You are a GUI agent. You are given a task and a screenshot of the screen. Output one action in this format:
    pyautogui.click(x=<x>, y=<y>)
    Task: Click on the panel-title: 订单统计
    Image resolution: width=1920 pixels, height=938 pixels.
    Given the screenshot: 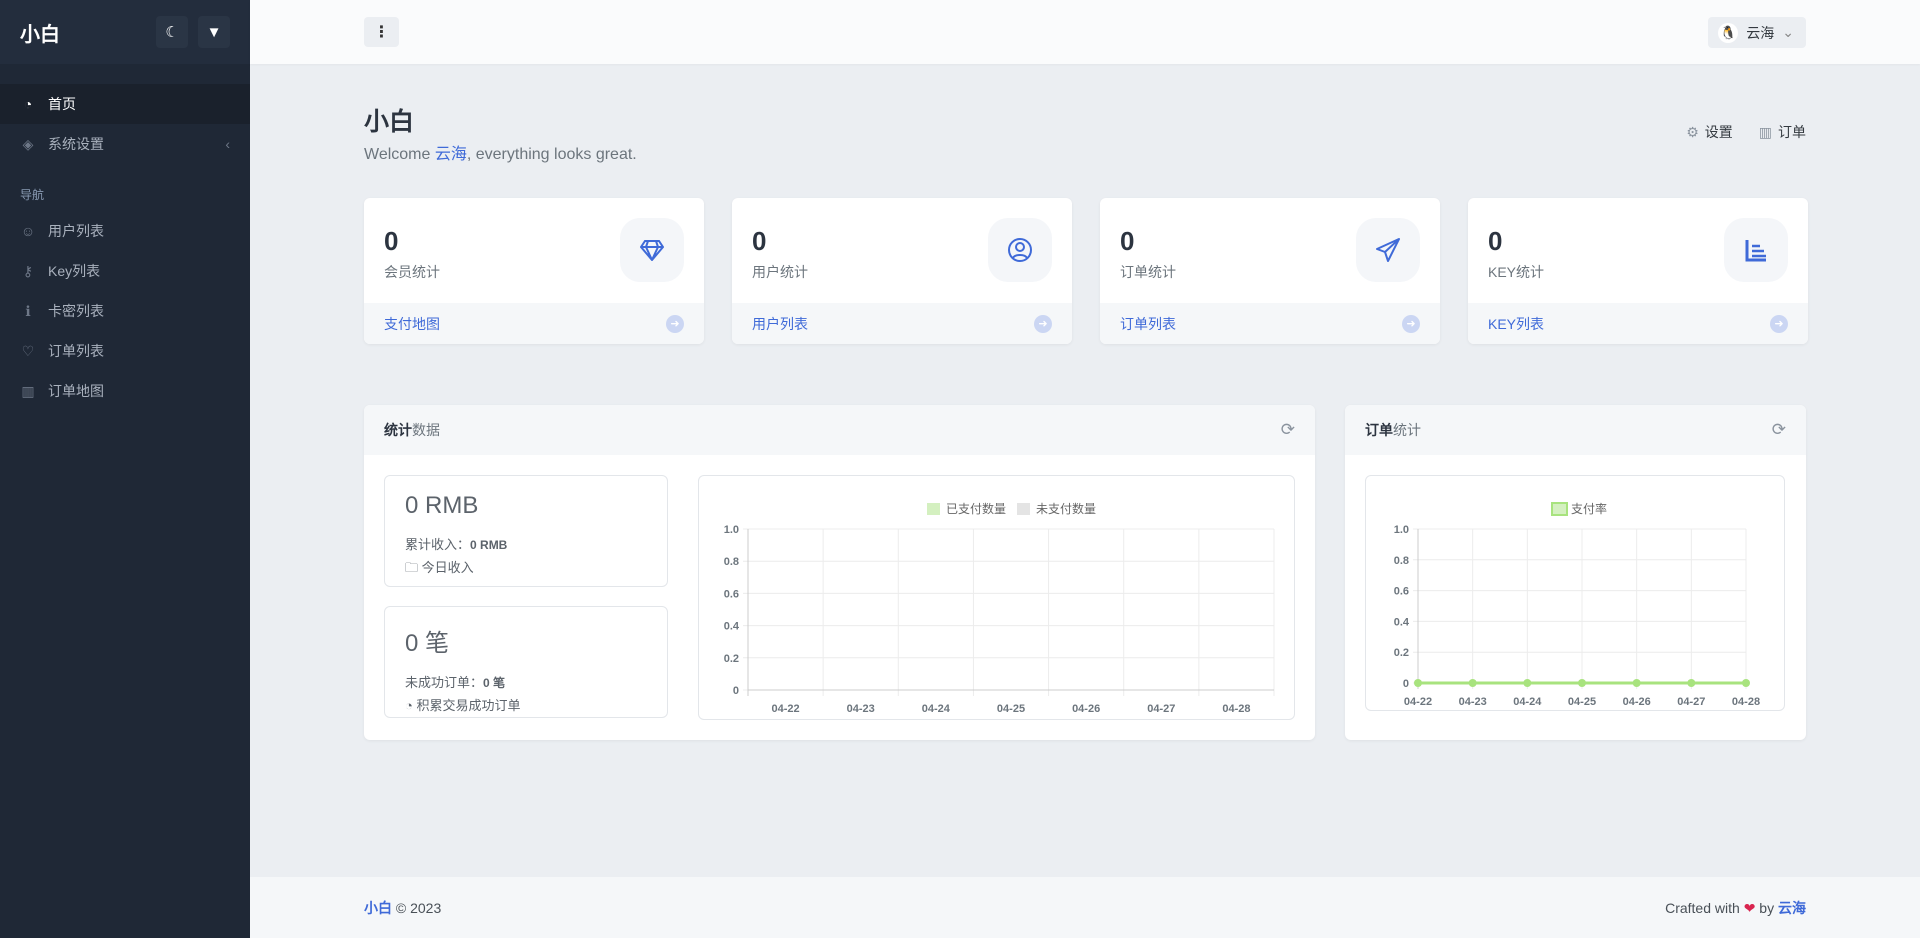 What is the action you would take?
    pyautogui.click(x=1393, y=430)
    